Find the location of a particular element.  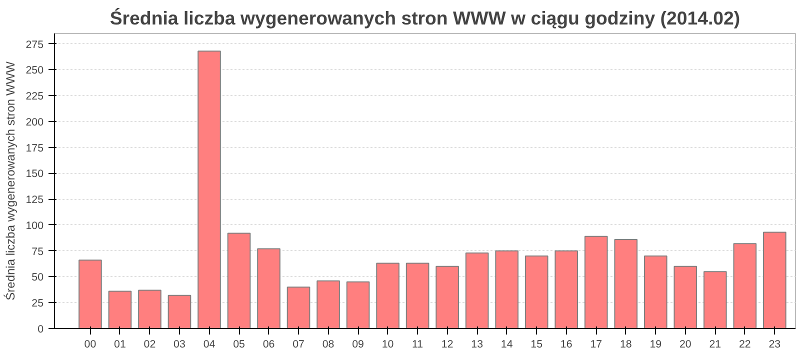

x-tick-label: 04 is located at coordinates (209, 344).